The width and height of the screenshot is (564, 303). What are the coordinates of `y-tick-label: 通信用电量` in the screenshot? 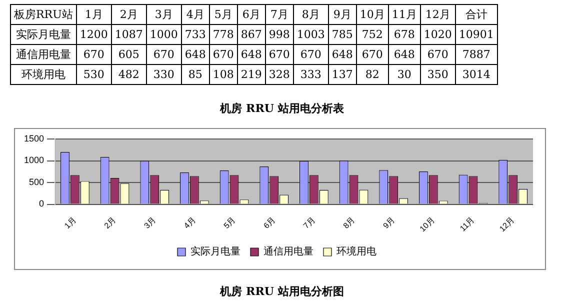 It's located at (43, 54).